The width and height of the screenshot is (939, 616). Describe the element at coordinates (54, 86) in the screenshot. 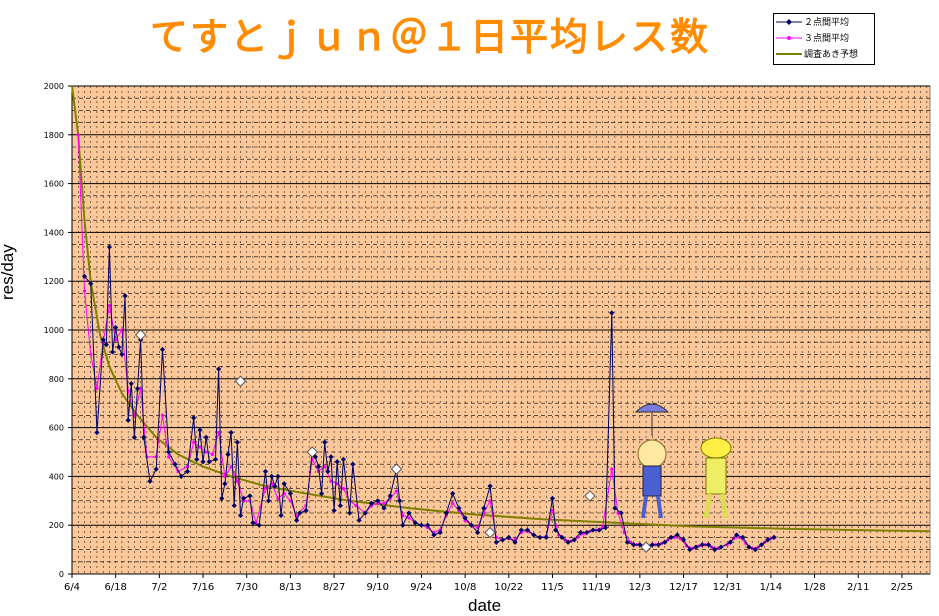

I see `y-tick-label: 2000` at that location.